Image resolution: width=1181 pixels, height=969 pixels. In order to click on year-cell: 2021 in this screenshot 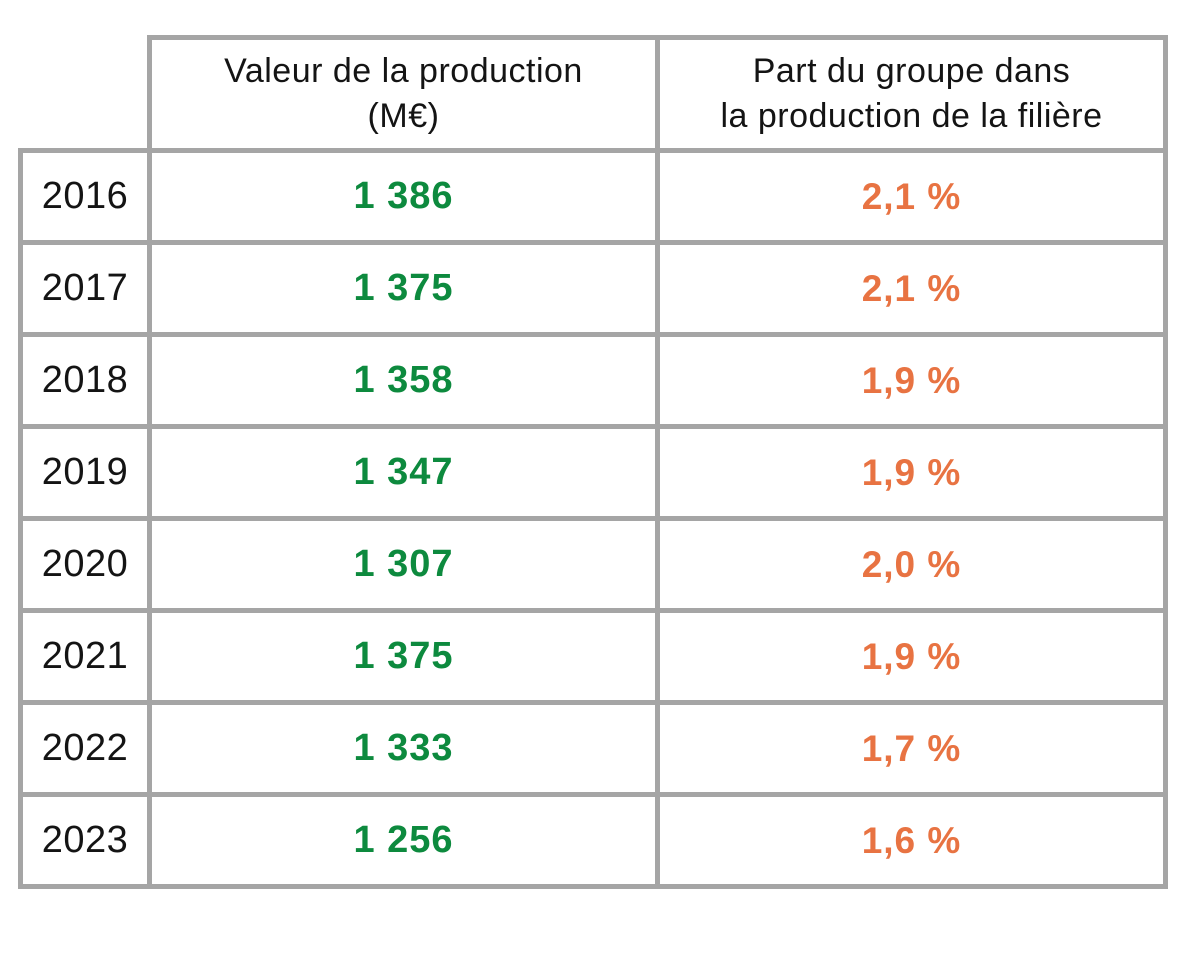, I will do `click(85, 656)`.